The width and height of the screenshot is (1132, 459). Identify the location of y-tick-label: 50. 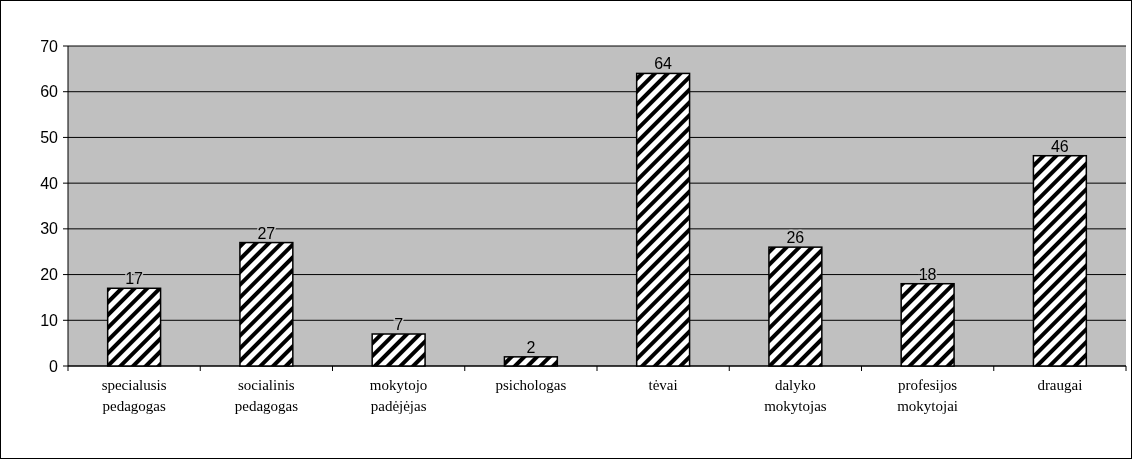
(49, 138).